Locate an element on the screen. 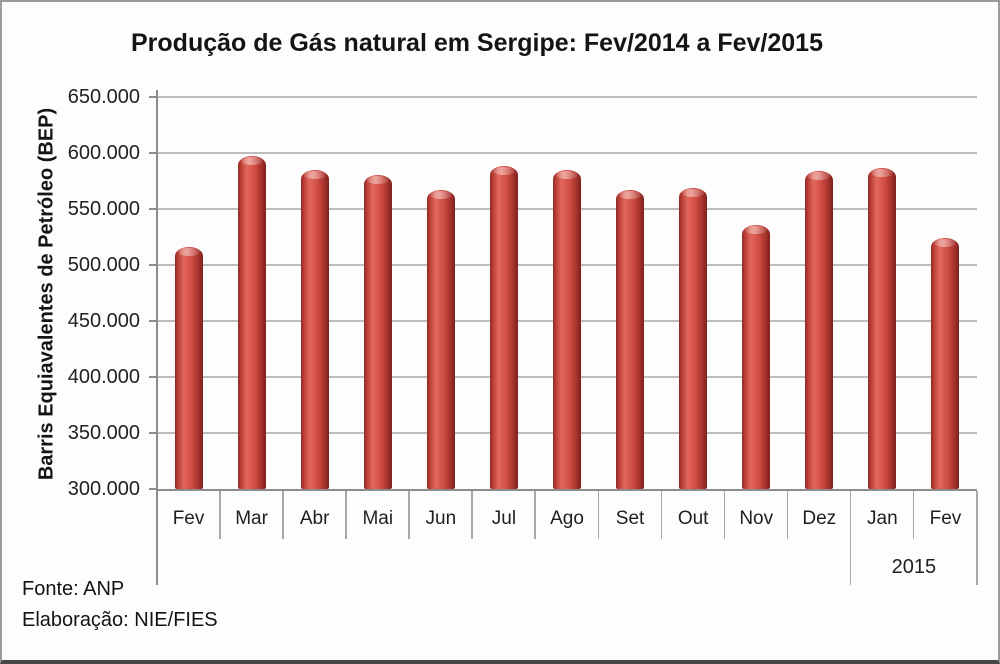  x-tick-label: Mai is located at coordinates (378, 518).